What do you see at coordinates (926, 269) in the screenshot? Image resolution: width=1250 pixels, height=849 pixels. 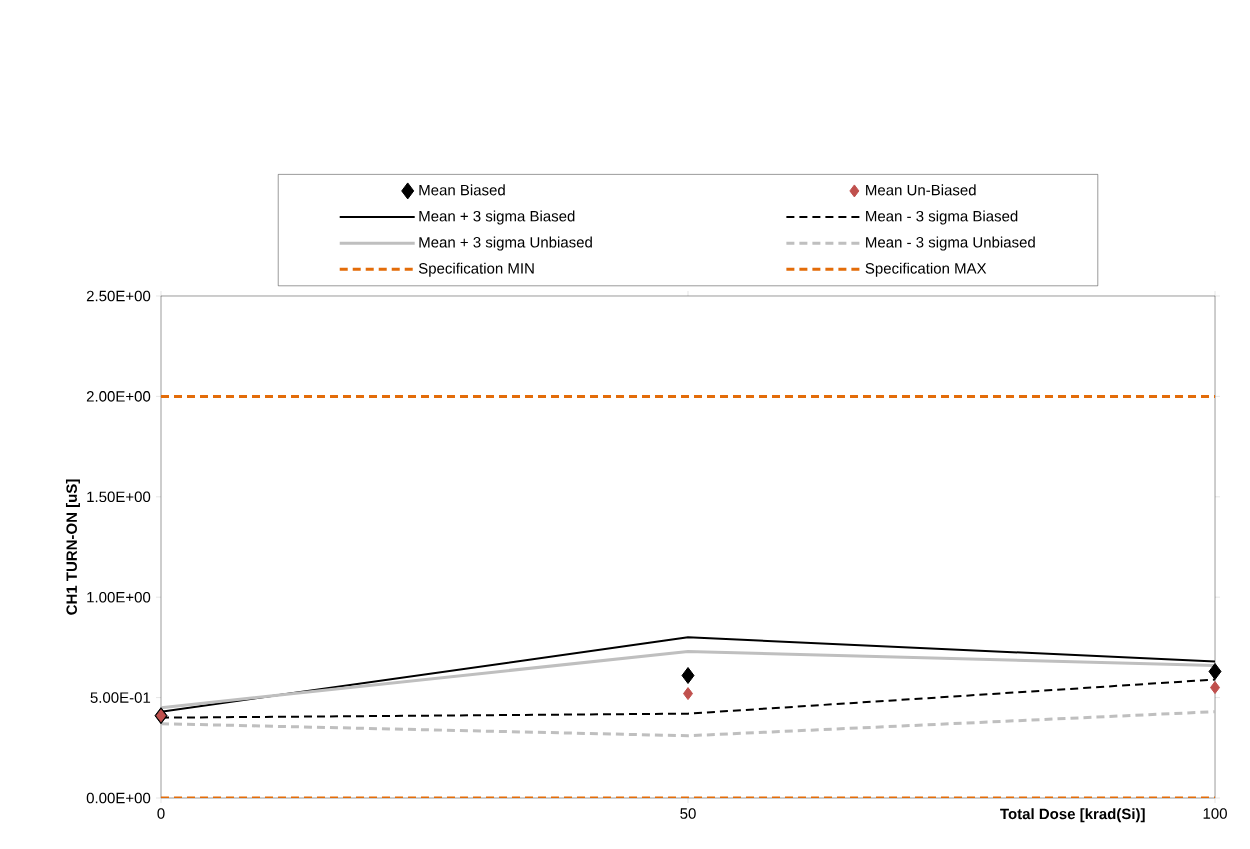 I see `legend-label: Specification MAX` at bounding box center [926, 269].